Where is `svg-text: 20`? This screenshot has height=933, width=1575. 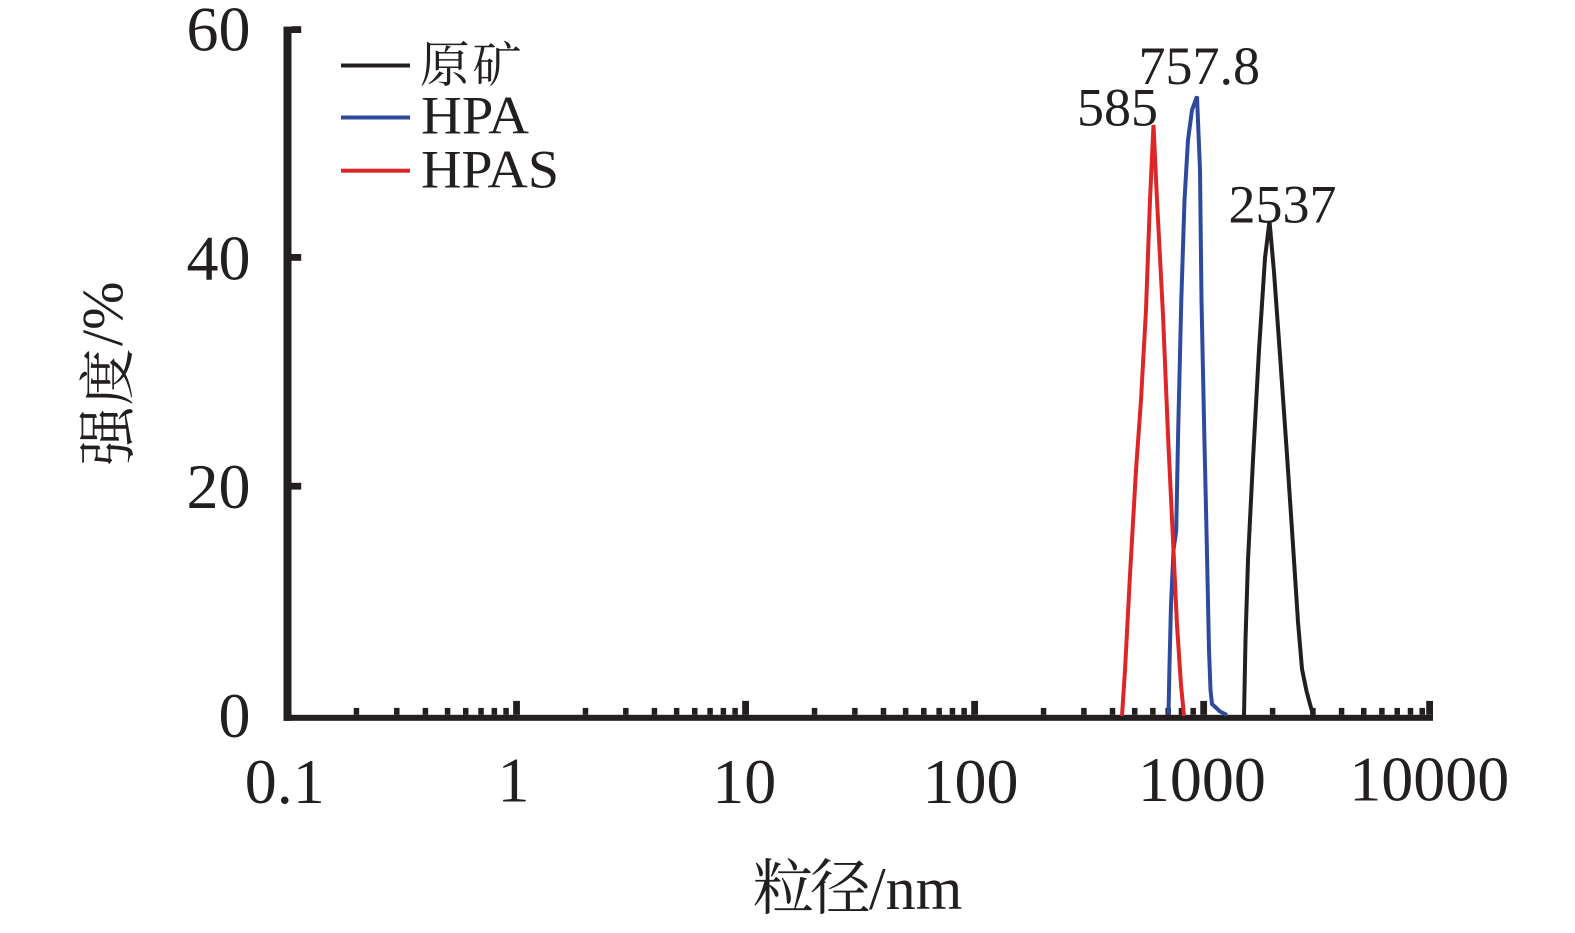
svg-text: 20 is located at coordinates (219, 486).